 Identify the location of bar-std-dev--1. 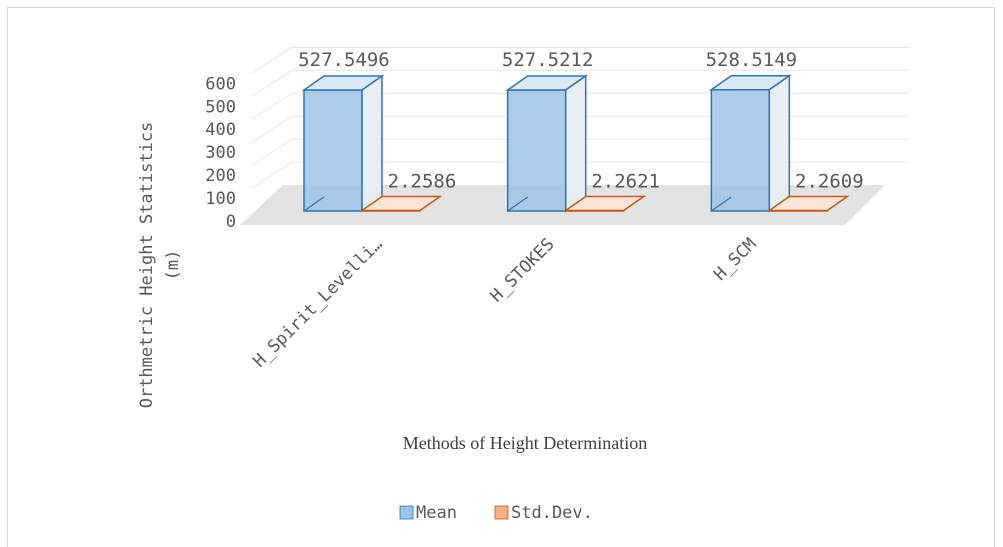
(401, 203).